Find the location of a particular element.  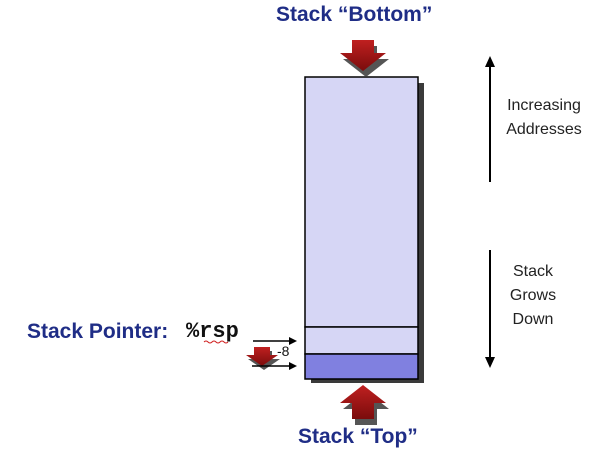

stack-pointer-label: Stack Pointer: is located at coordinates (98, 331).